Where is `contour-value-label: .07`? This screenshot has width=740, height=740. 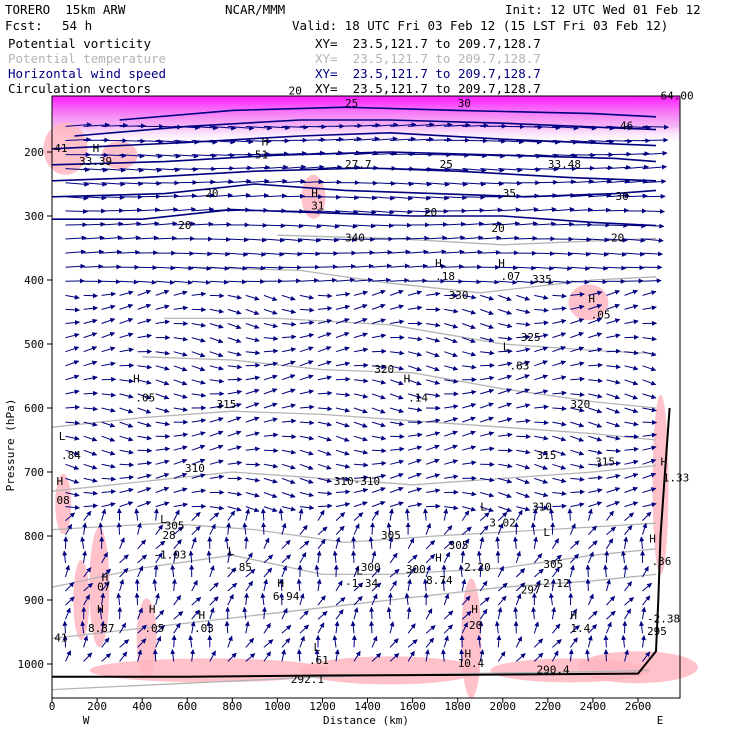 contour-value-label: .07 is located at coordinates (511, 276).